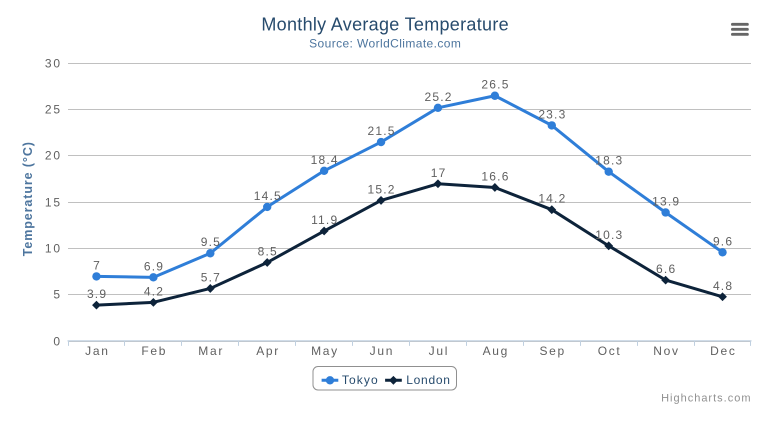 This screenshot has width=769, height=421. I want to click on svg-text: 23.3, so click(552, 114).